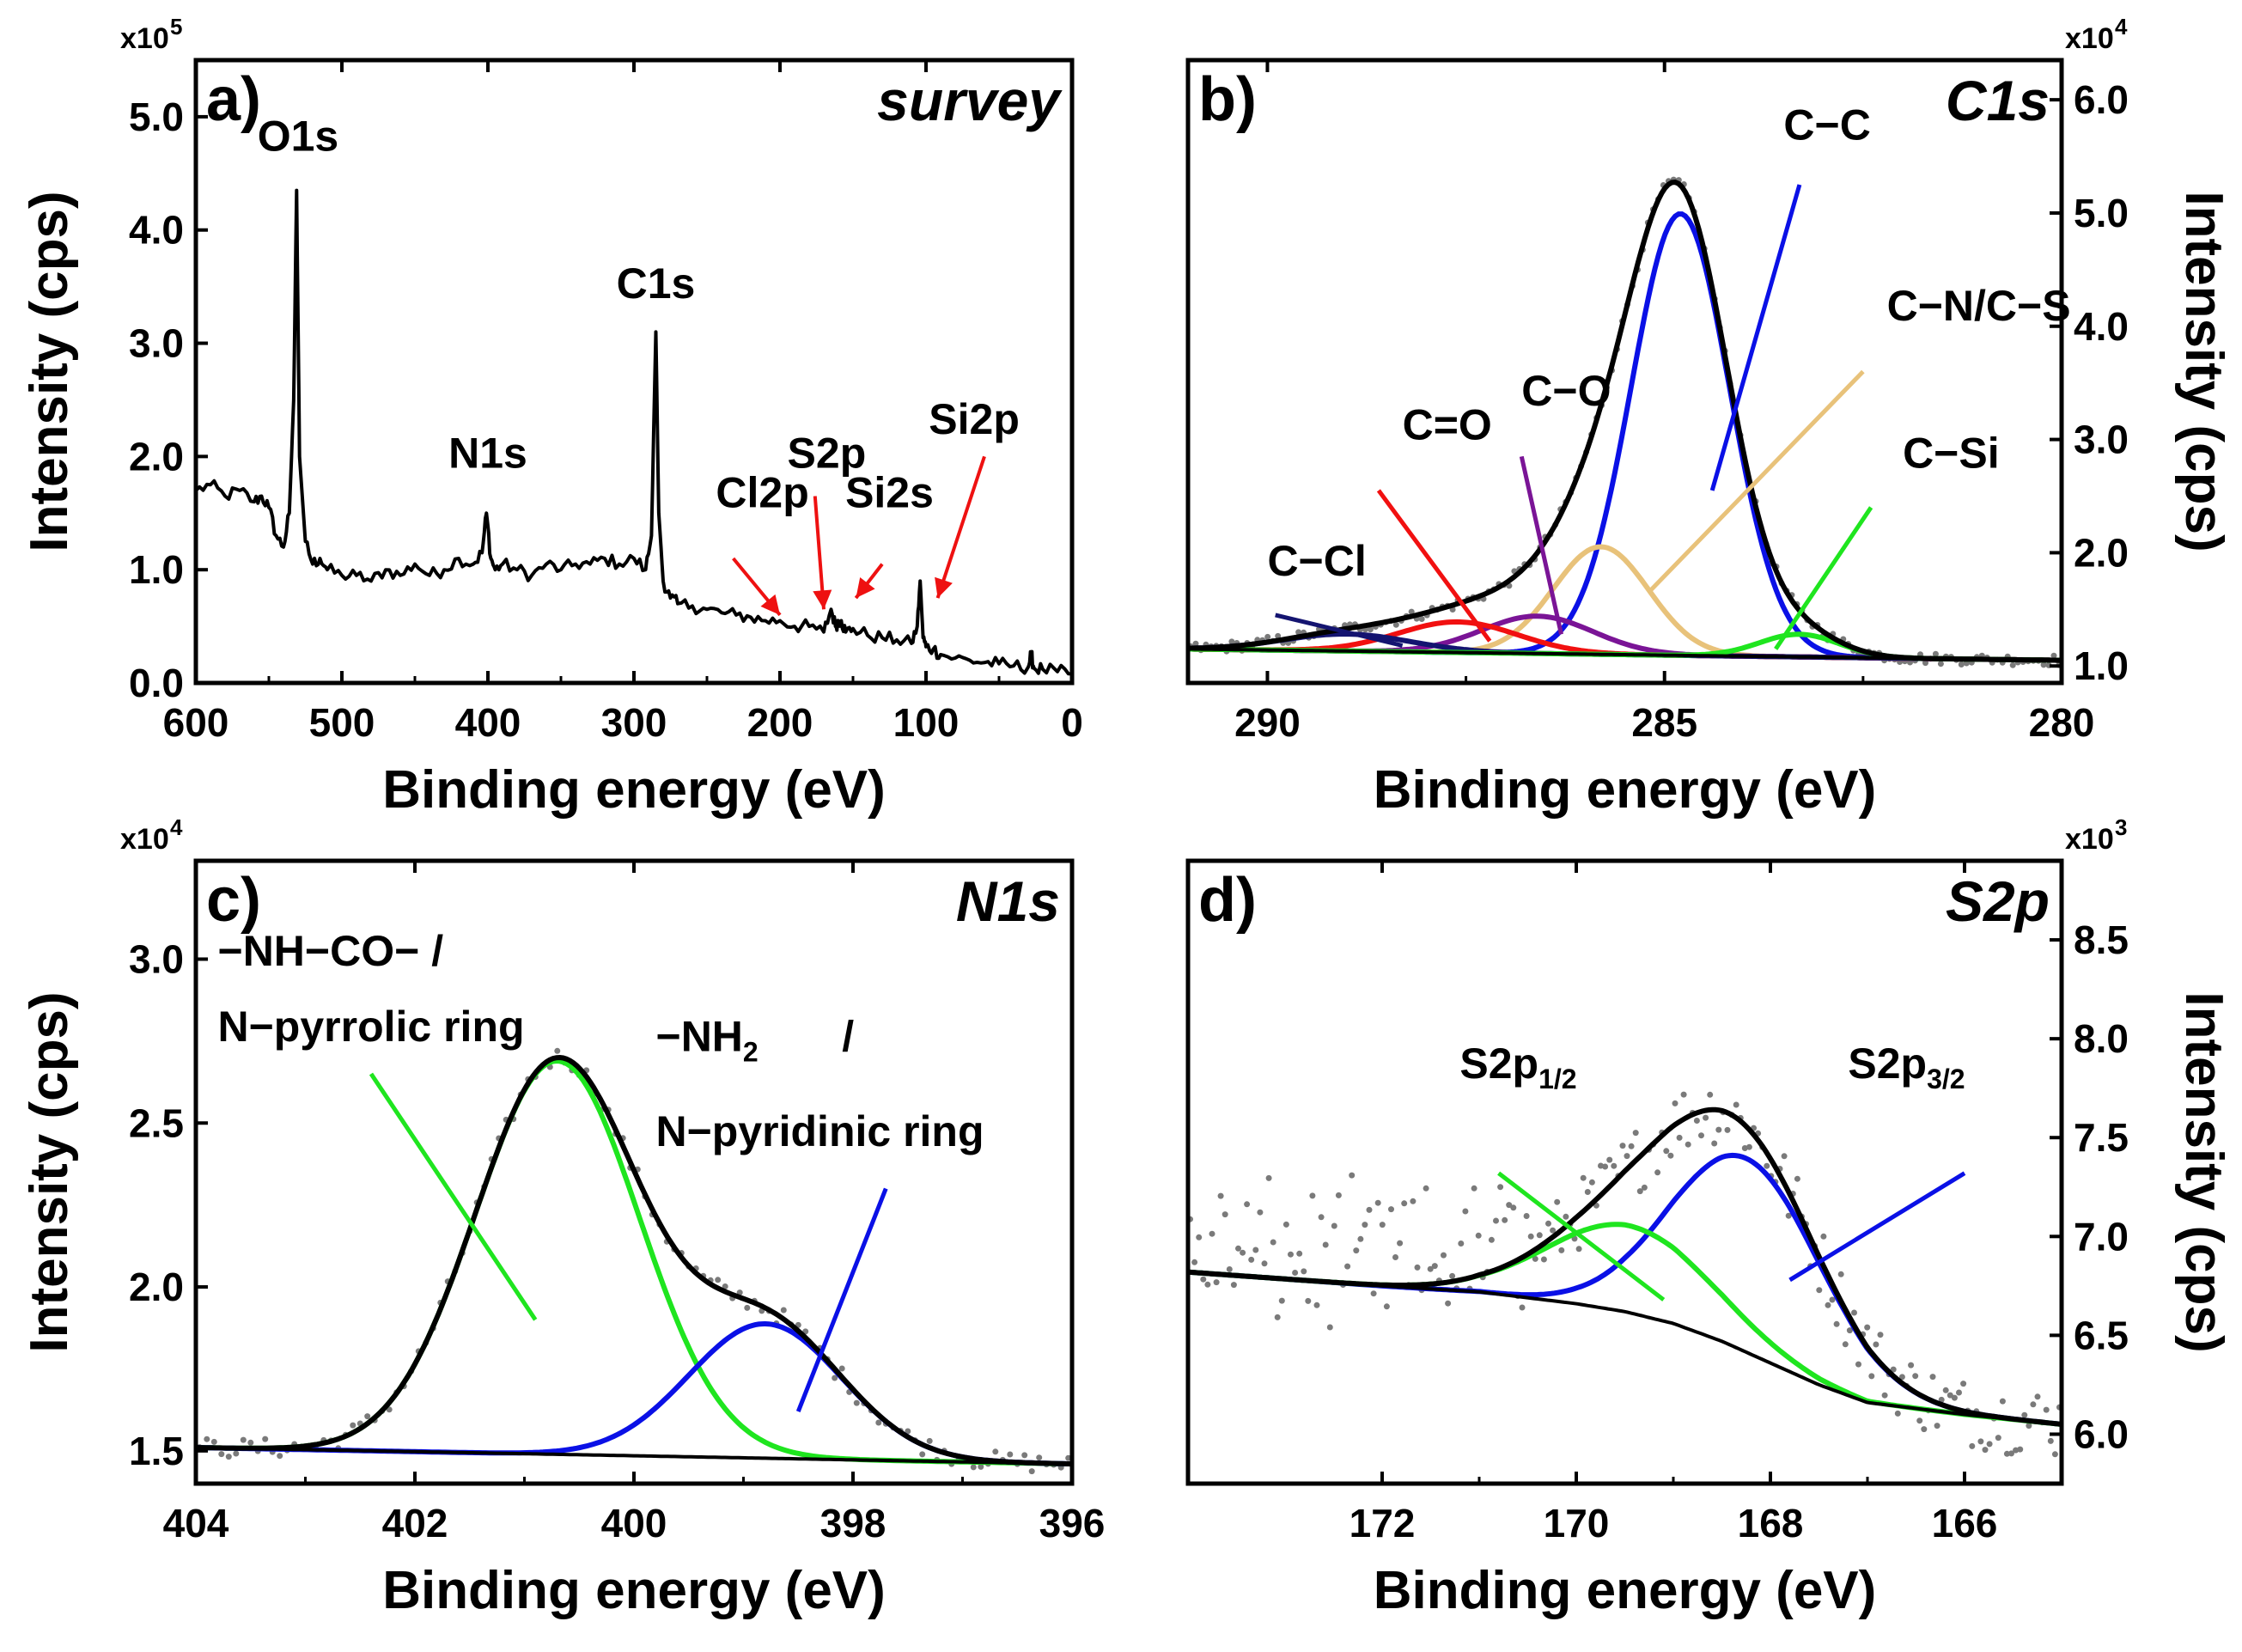 This screenshot has height=1652, width=2242. What do you see at coordinates (1316, 561) in the screenshot?
I see `peak-label: C−Cl` at bounding box center [1316, 561].